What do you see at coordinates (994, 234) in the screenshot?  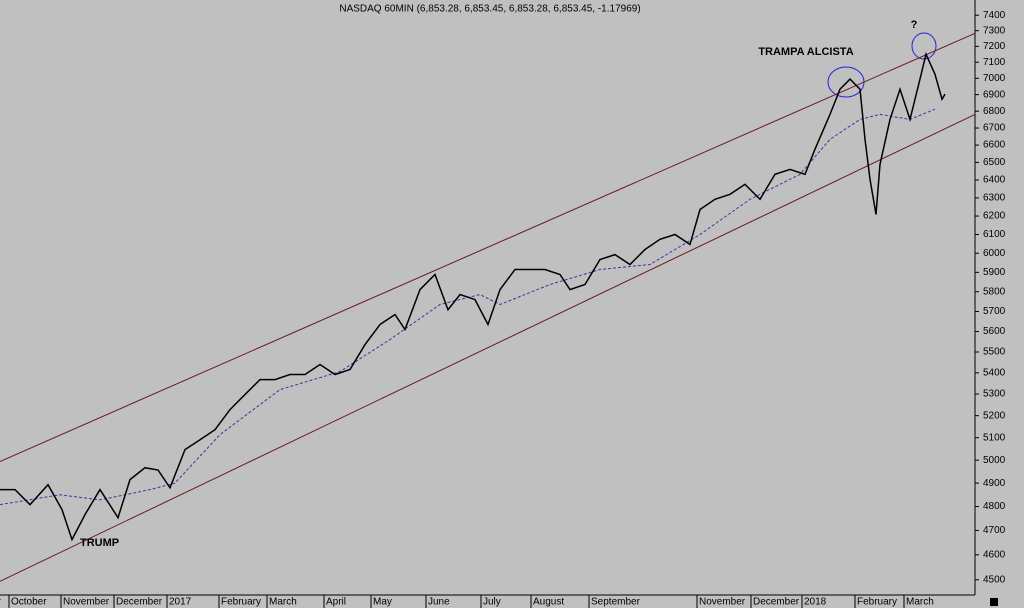 I see `y-tick-label: 6100` at bounding box center [994, 234].